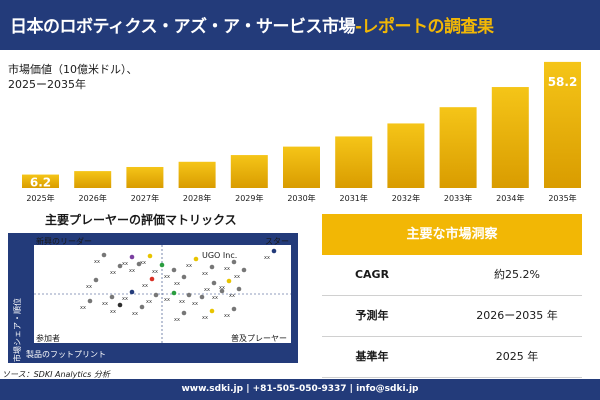  Describe the element at coordinates (40, 198) in the screenshot. I see `x-tick-label: 2025年` at that location.